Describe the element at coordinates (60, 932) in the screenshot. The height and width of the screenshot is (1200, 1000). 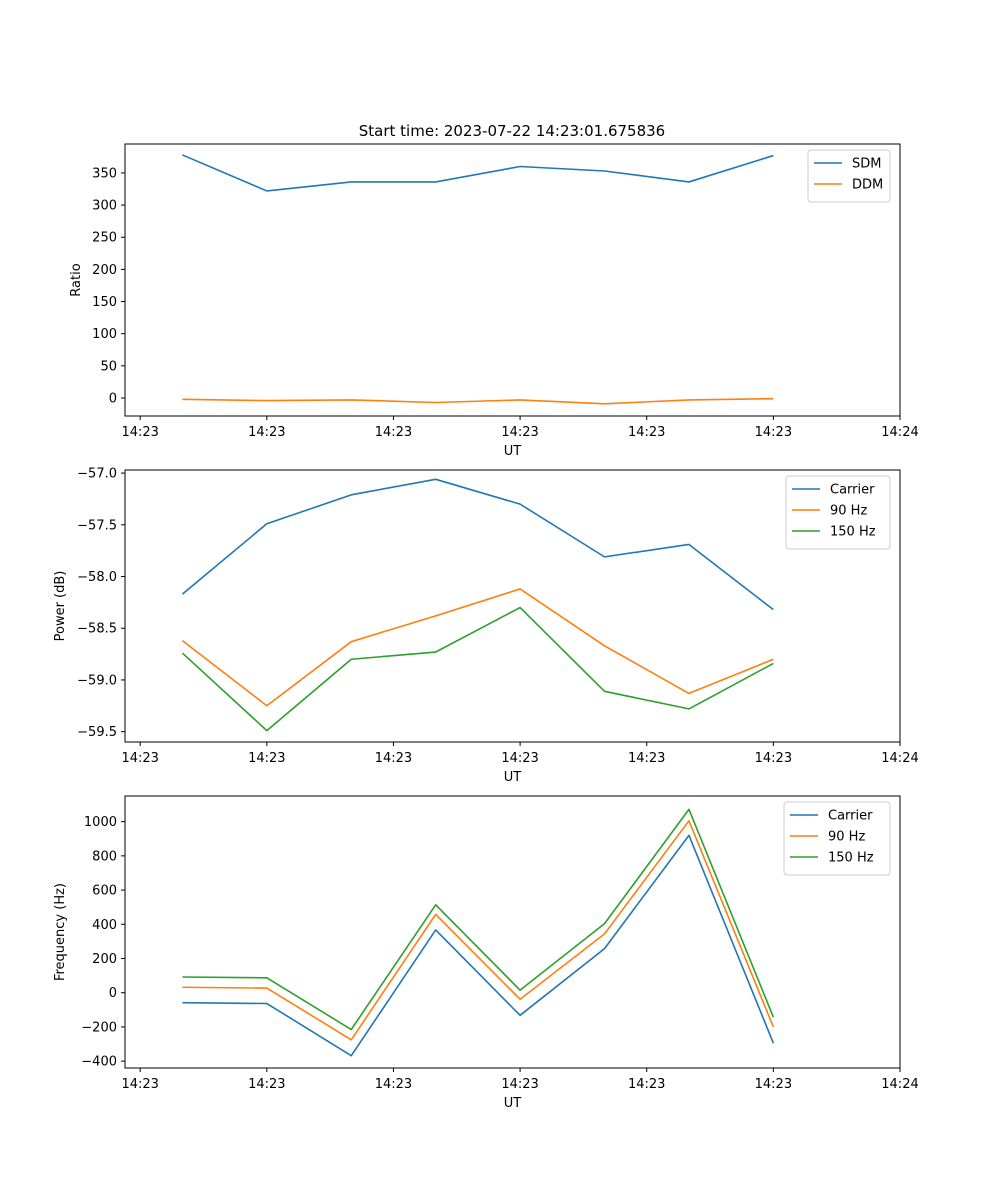
I see `y-axis-label: Frequency (Hz)` at that location.